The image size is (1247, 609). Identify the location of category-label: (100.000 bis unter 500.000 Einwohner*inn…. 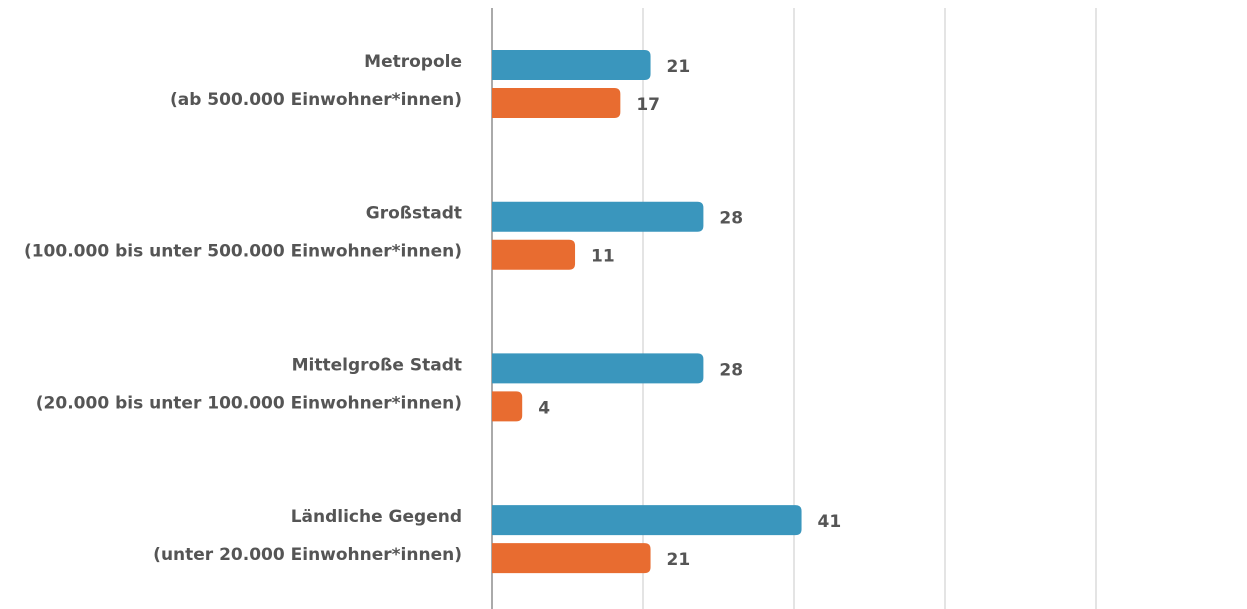
(243, 252).